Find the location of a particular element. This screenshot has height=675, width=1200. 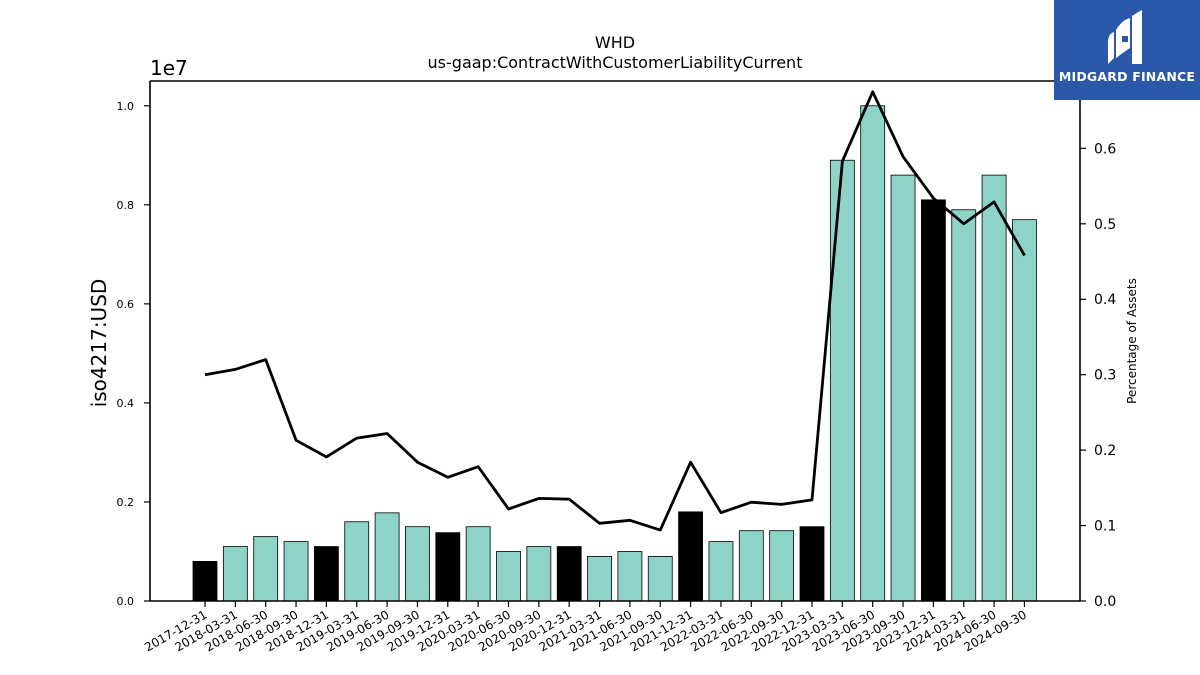

brand-logo-box: MIDGARD FINANCE is located at coordinates (1127, 50).